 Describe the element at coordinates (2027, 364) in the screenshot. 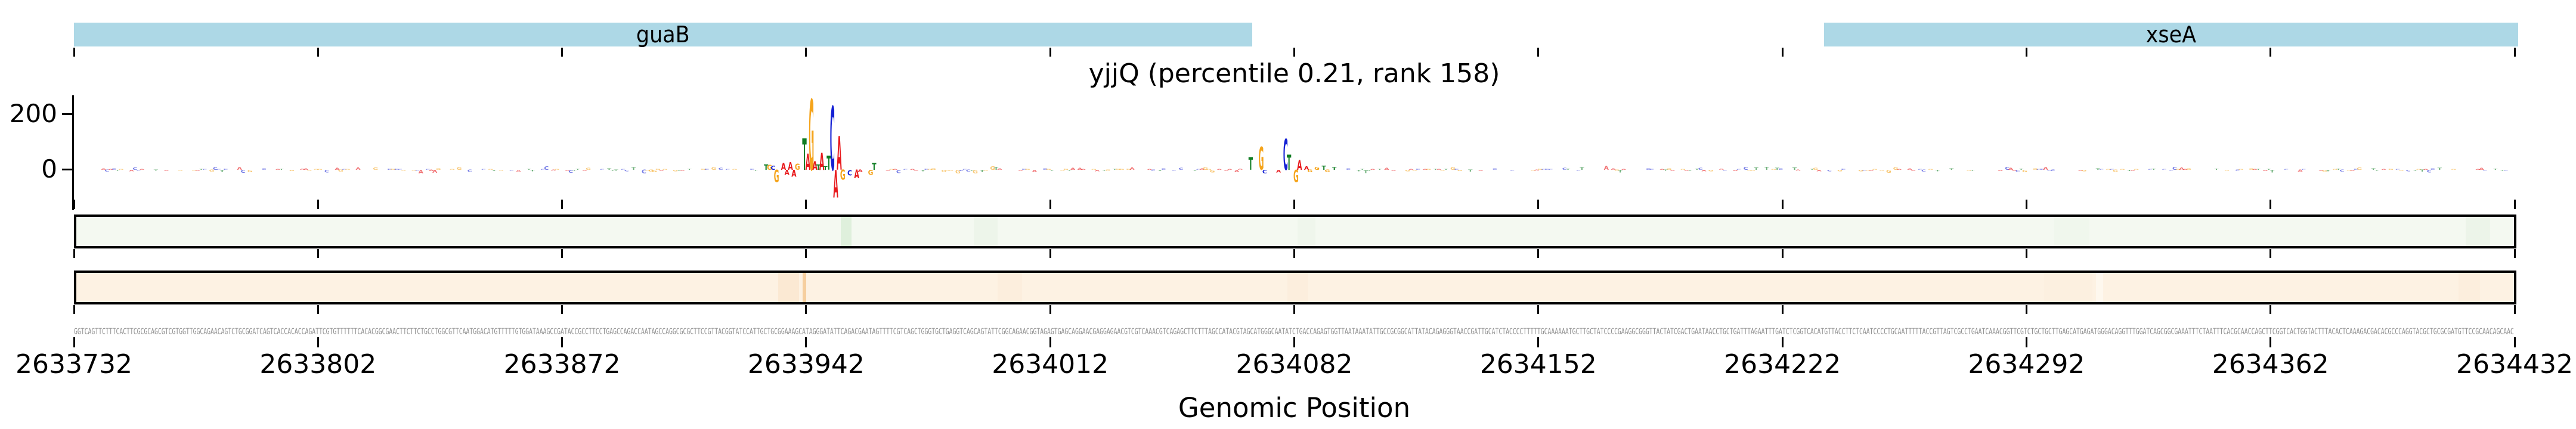

I see `x-tick-label: 2634292` at that location.